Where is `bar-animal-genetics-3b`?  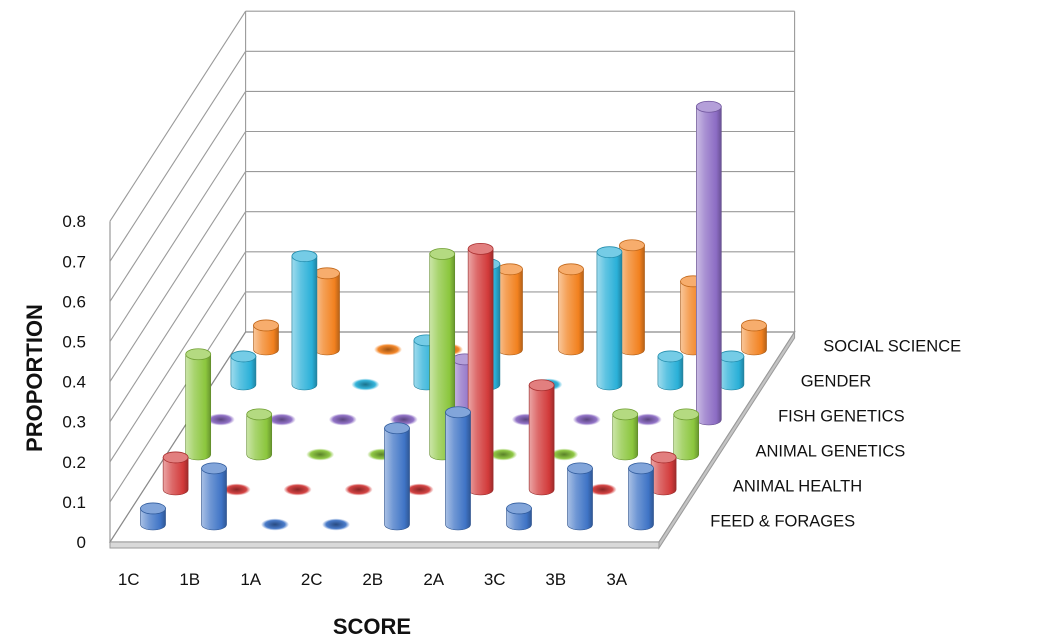 bar-animal-genetics-3b is located at coordinates (625, 434).